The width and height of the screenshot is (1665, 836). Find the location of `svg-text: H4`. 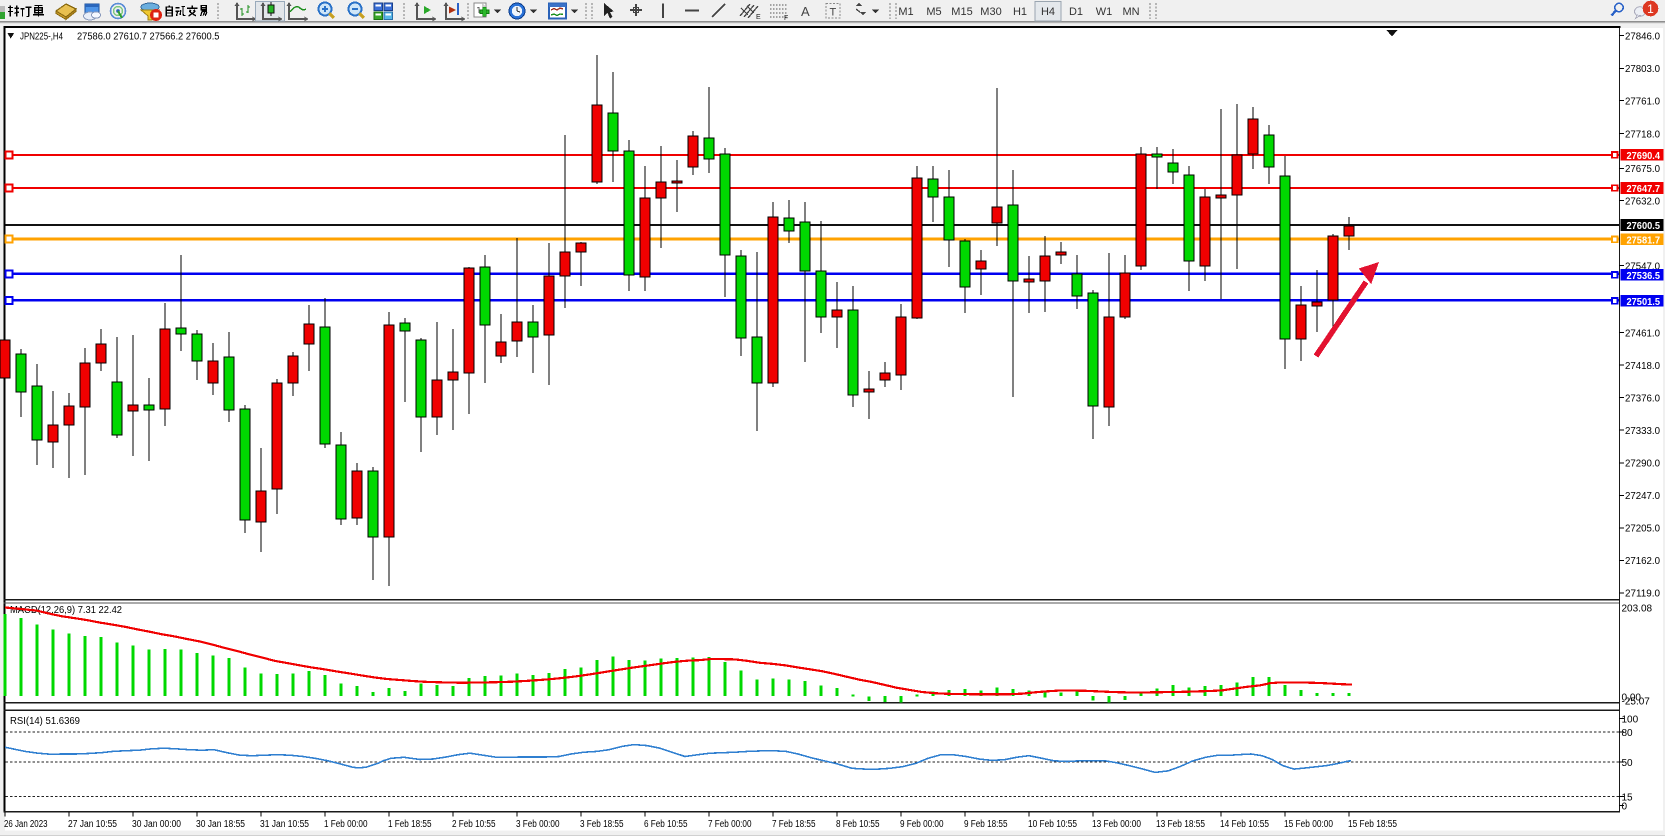

svg-text: H4 is located at coordinates (1048, 12).